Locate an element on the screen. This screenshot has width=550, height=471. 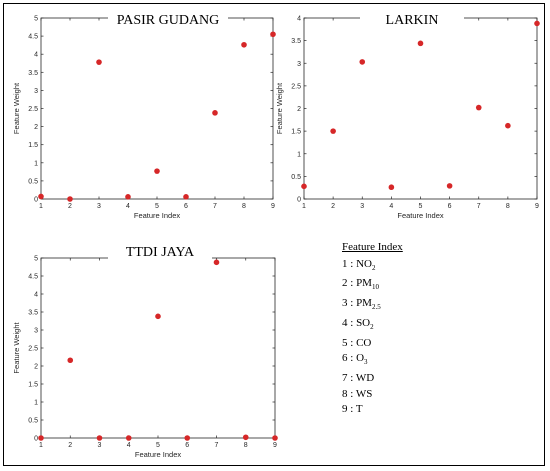
legend-item: 1 : NO2 is located at coordinates (359, 264).